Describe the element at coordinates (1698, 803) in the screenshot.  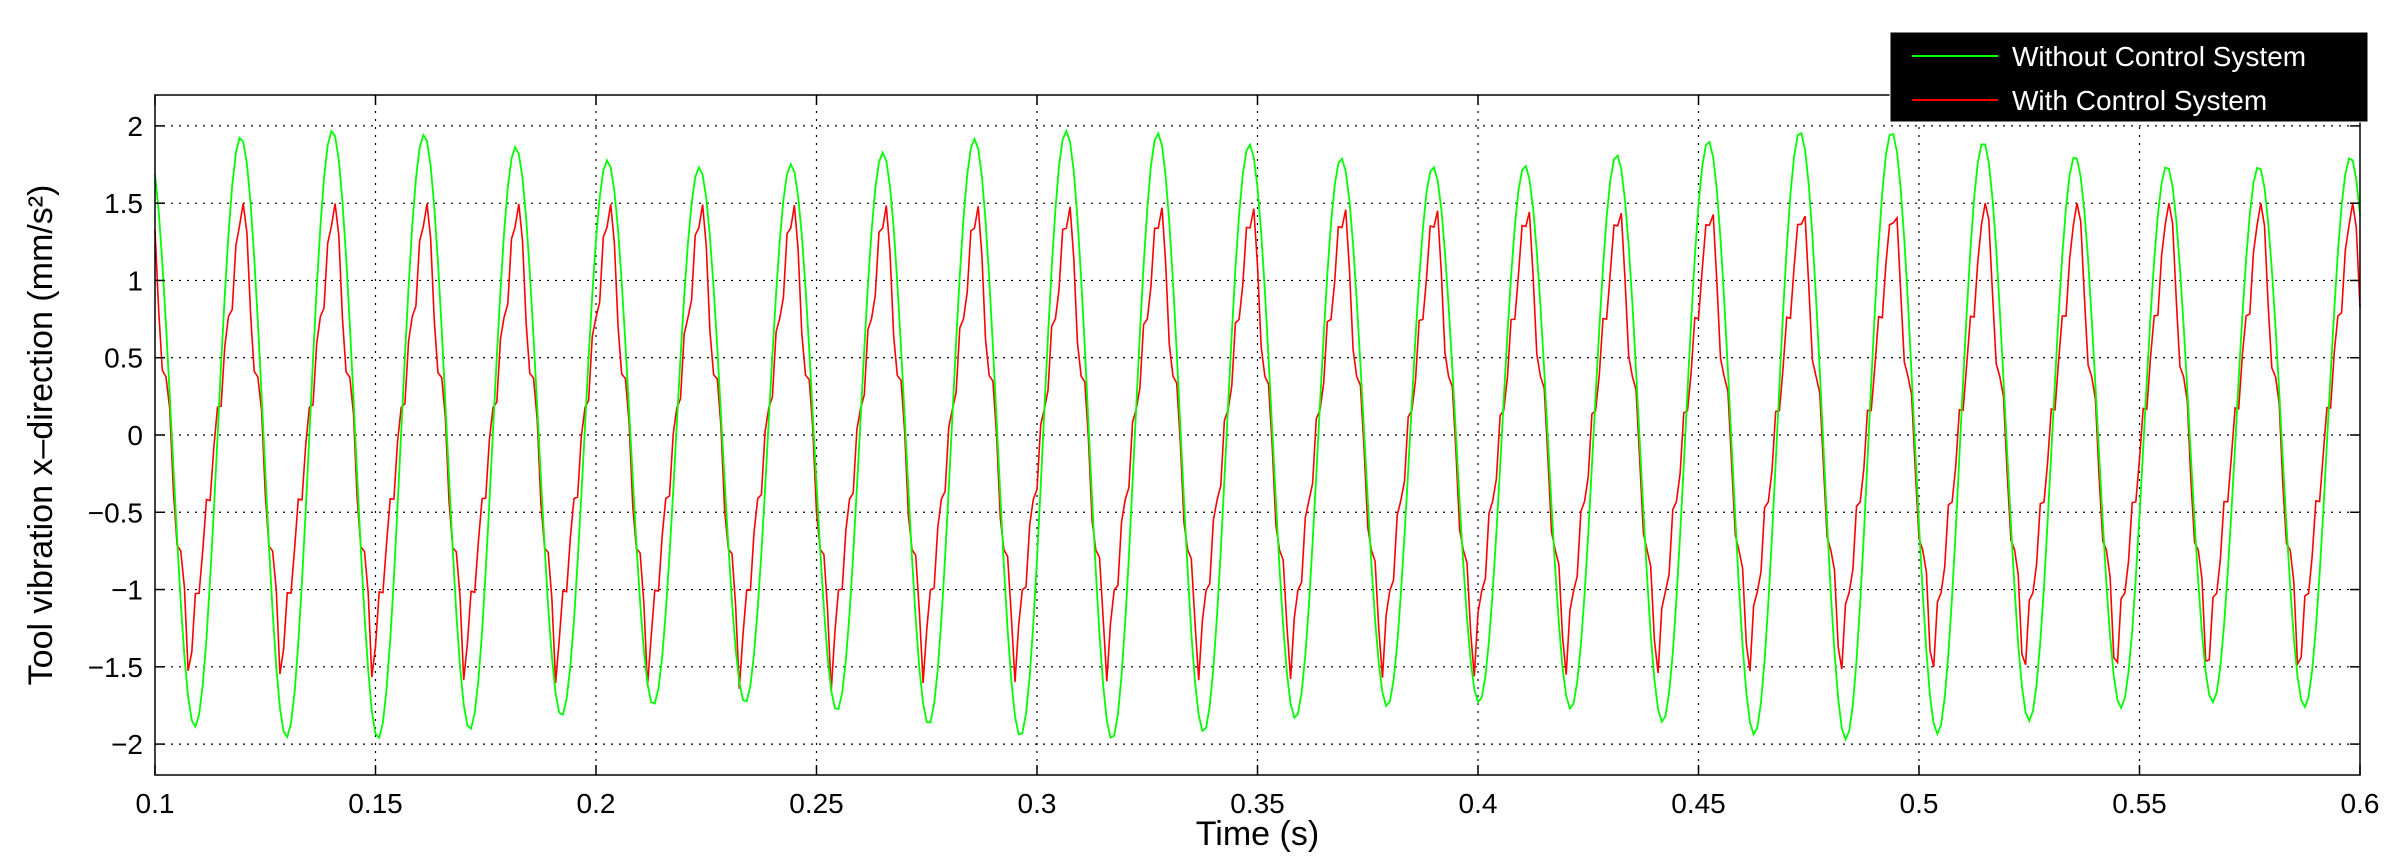
I see `x-tick-label: 0.45` at that location.